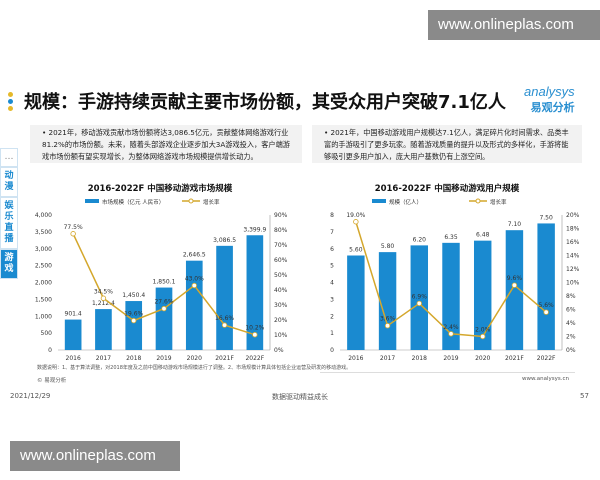 The height and width of the screenshot is (480, 600). Describe the element at coordinates (265, 102) in the screenshot. I see `page-title: 规模：手游持续贡献主要市场份额，其受众用户突破7.1亿人` at that location.